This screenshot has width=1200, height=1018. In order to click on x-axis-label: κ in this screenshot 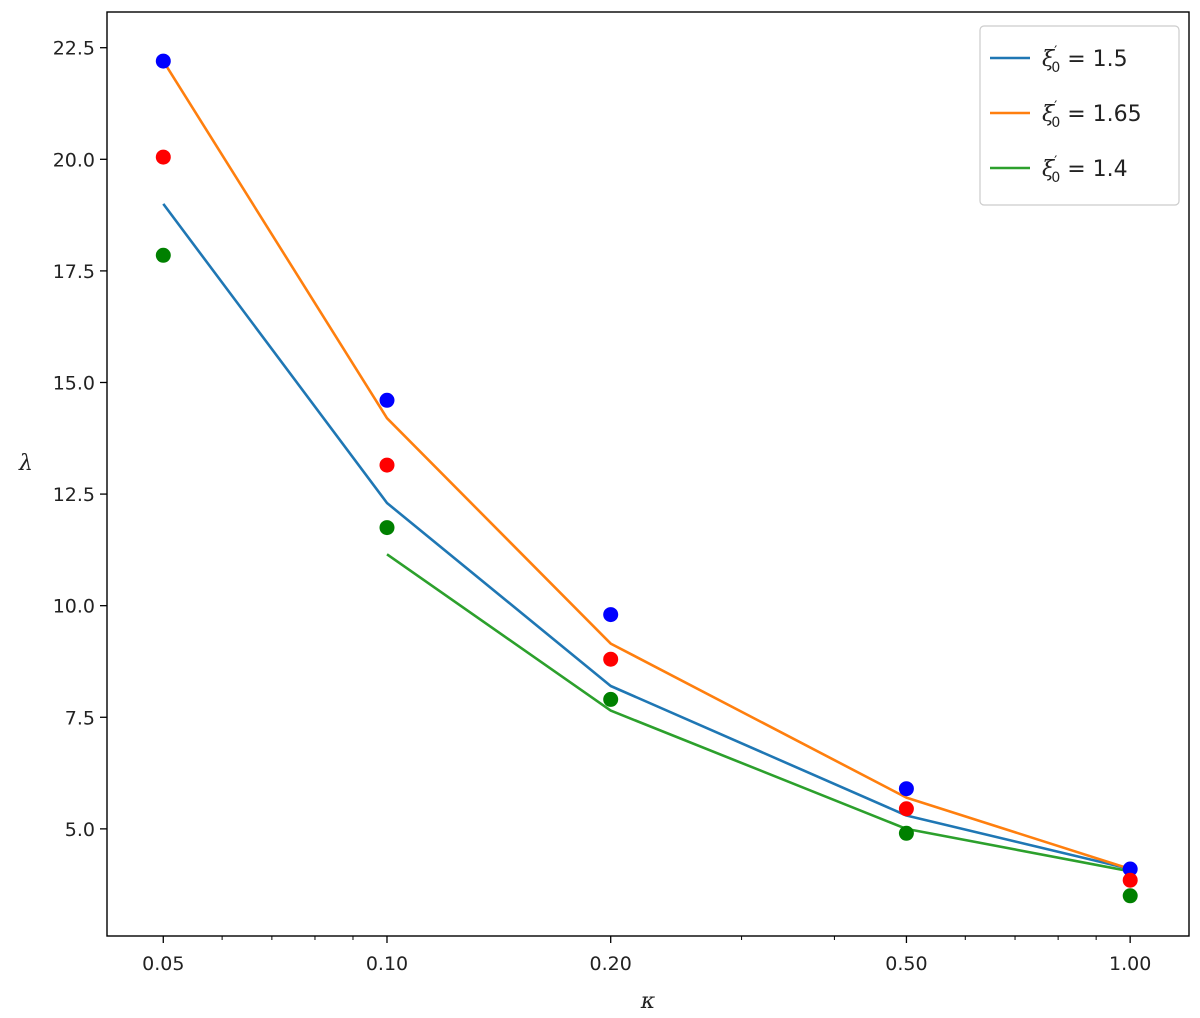, I will do `click(648, 1001)`.